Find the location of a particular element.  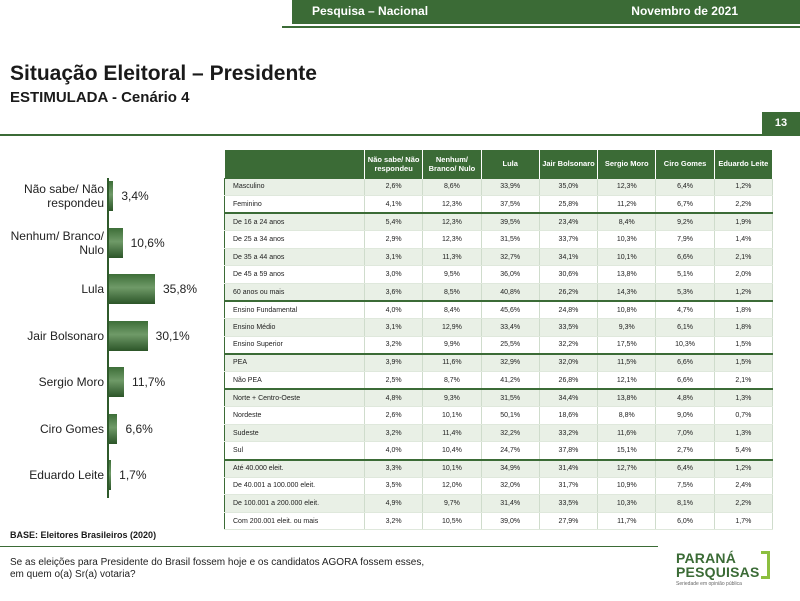

table-cell: 36,0% is located at coordinates (510, 275).